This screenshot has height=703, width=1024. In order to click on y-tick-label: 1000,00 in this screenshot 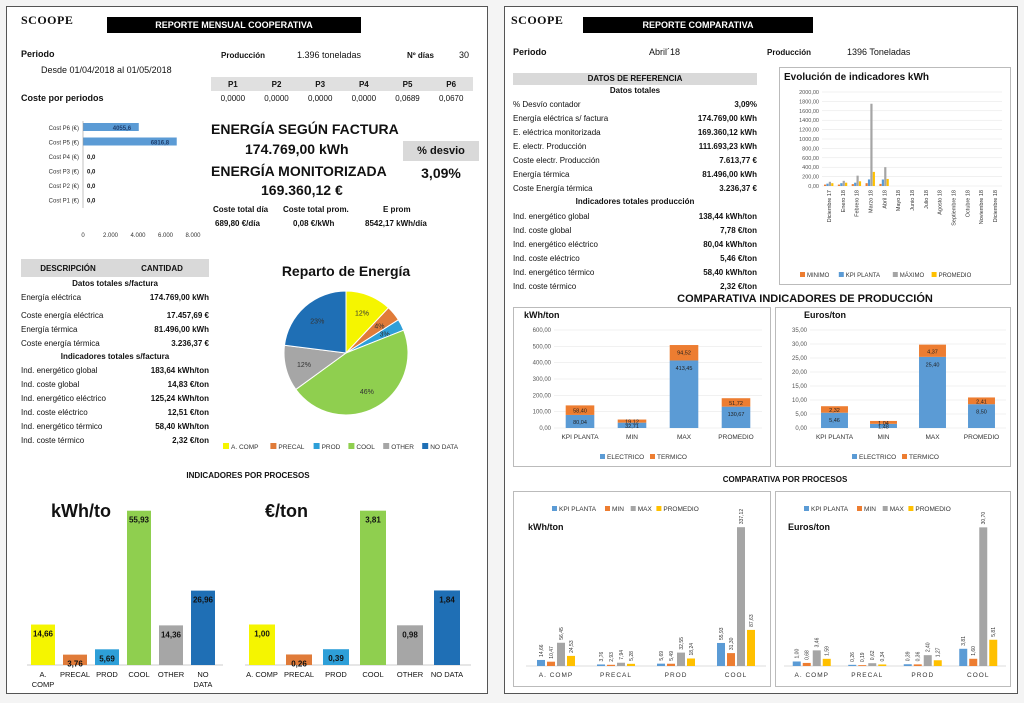, I will do `click(809, 140)`.